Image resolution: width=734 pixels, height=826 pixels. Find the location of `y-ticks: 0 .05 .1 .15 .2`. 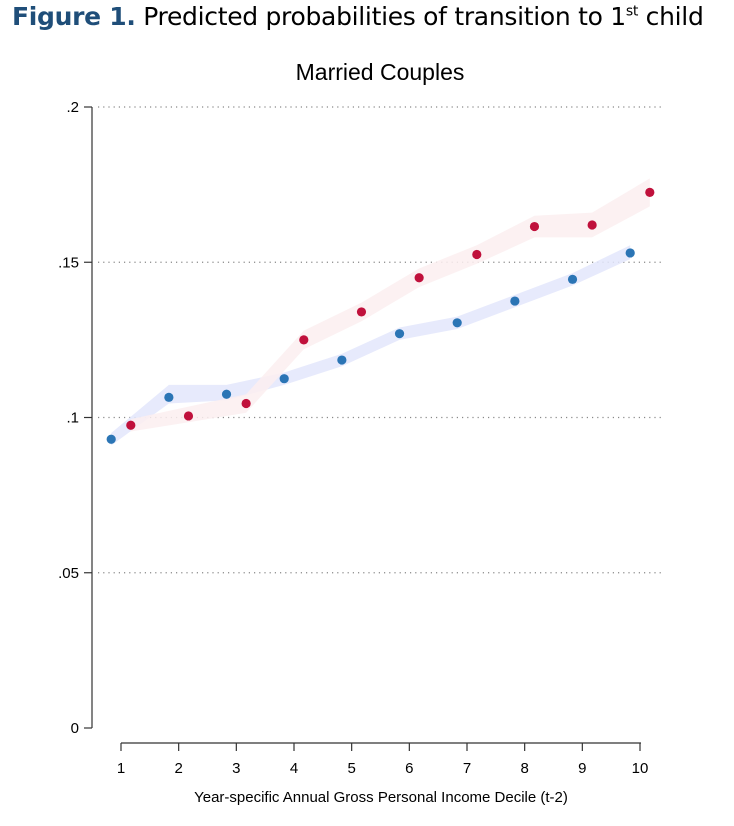

y-ticks: 0 .05 .1 .15 .2 is located at coordinates (75, 418).